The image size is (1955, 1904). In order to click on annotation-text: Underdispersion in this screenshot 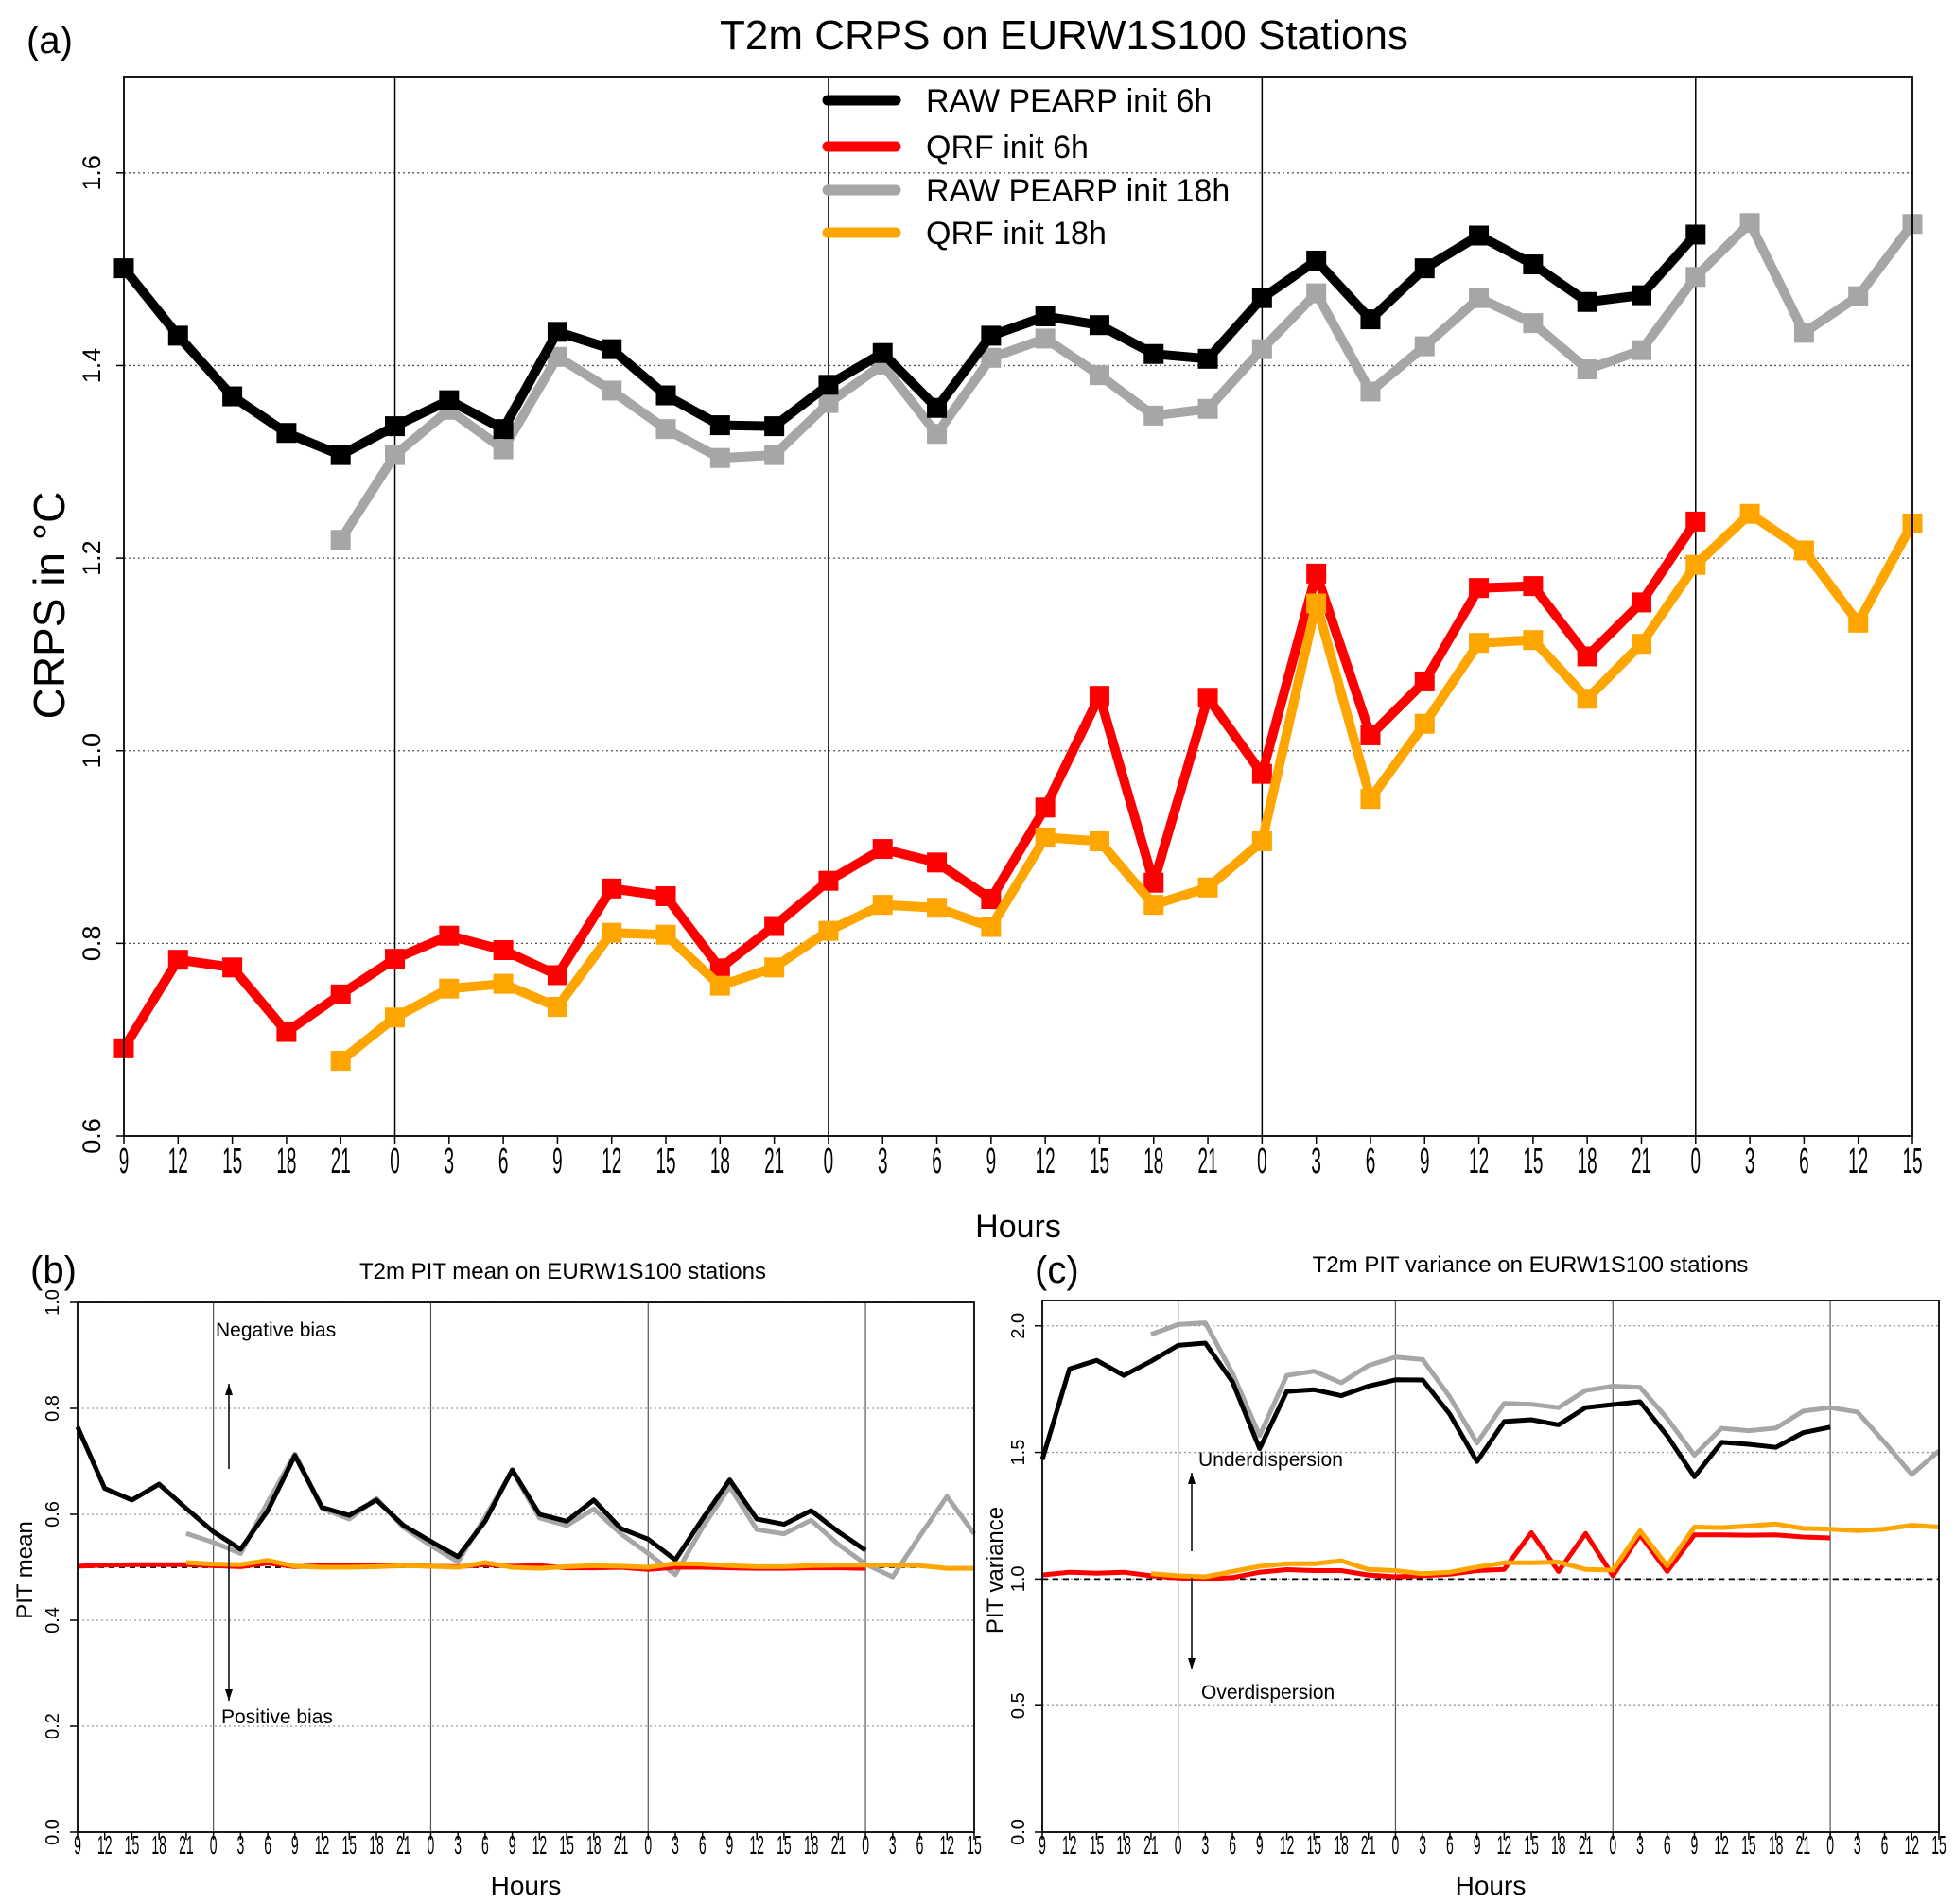, I will do `click(1271, 1460)`.